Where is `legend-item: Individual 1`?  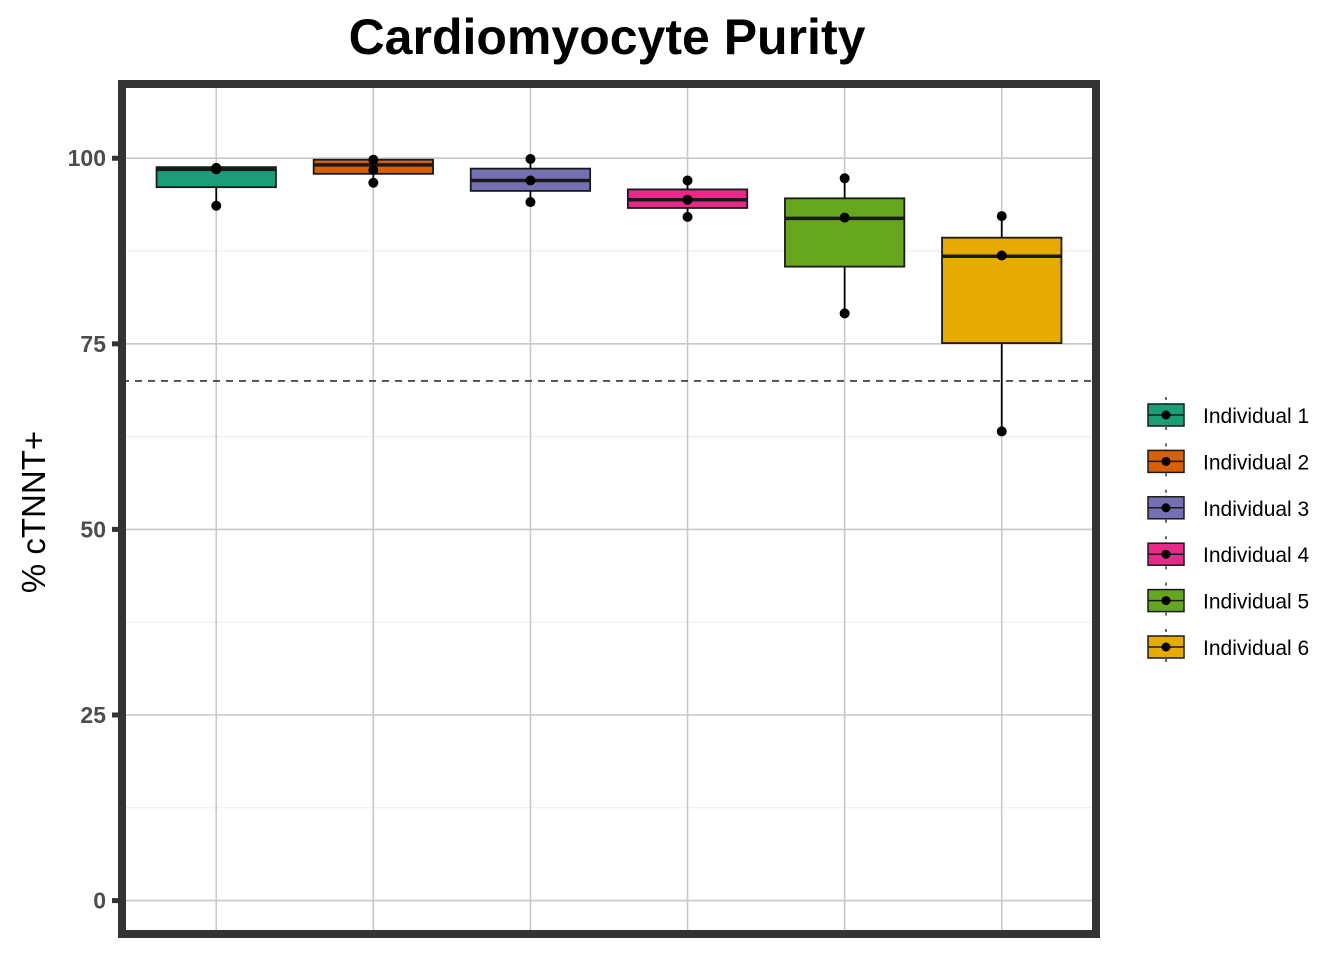 legend-item: Individual 1 is located at coordinates (1228, 415).